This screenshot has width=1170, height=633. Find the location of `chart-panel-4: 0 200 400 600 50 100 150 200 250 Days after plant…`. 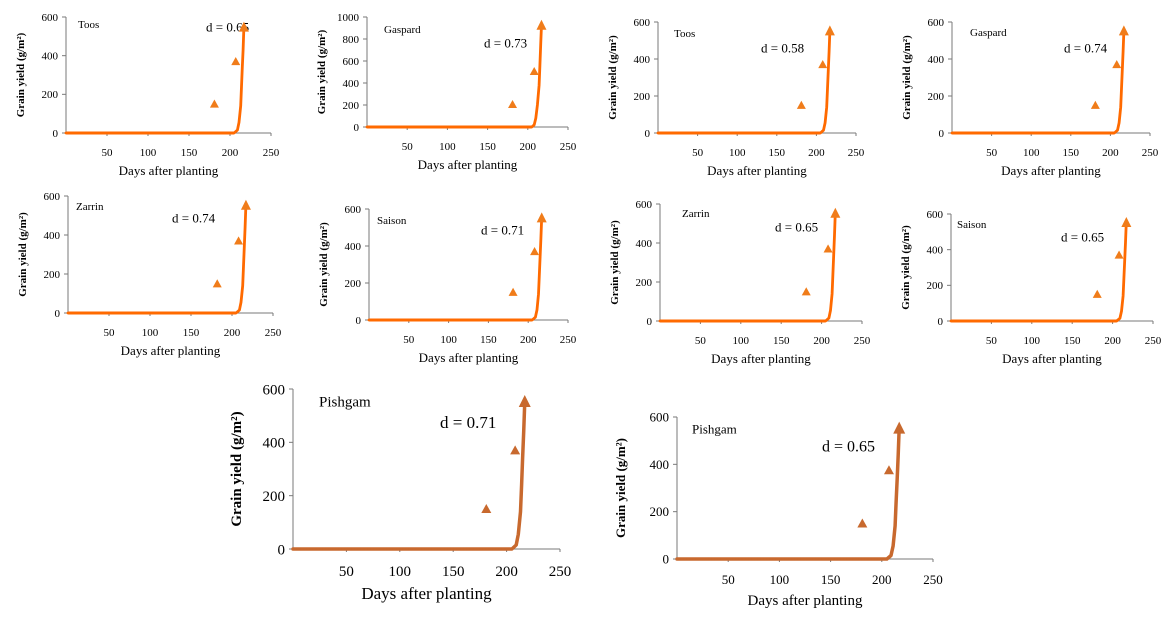

chart-panel-4: 0 200 400 600 50 100 150 200 250 Days after plant… is located at coordinates (1030, 97).